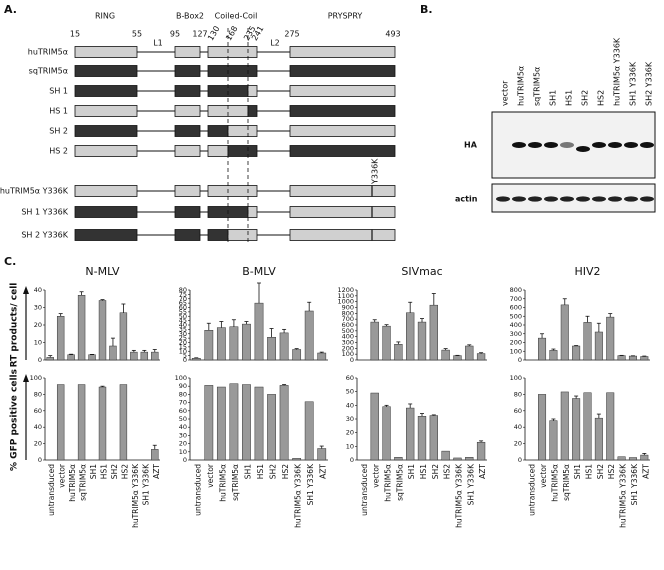  Describe the element at coordinates (183, 299) in the screenshot. I see `y-tick-label: 70` at that location.